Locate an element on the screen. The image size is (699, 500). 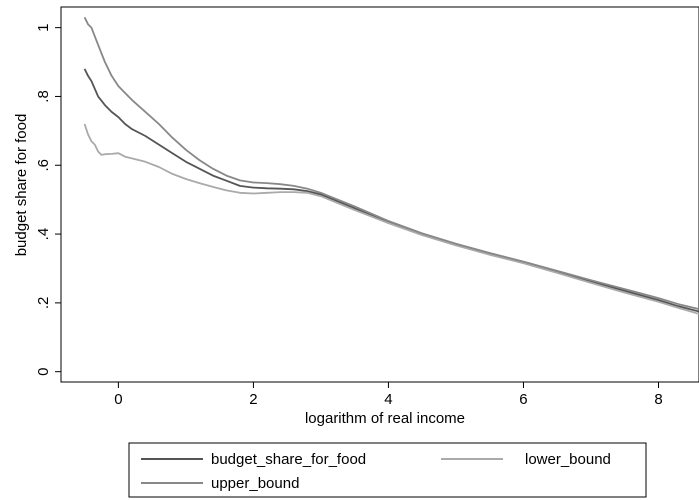
y-tick-label: .4 is located at coordinates (43, 234).